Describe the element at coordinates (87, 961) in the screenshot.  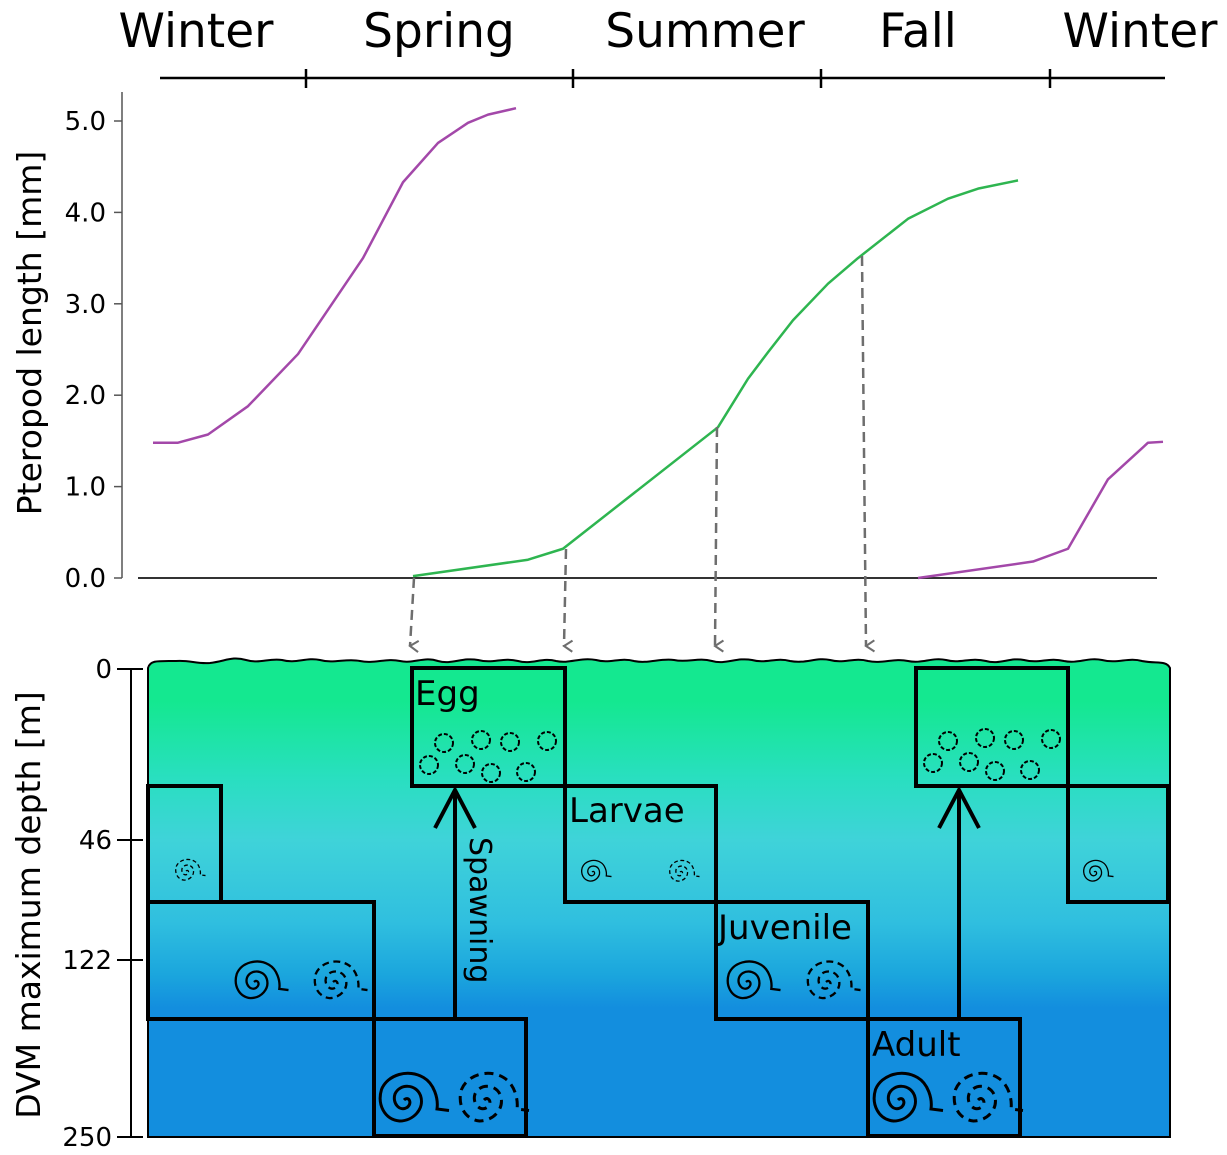
I see `depth-tick-label: 122` at that location.